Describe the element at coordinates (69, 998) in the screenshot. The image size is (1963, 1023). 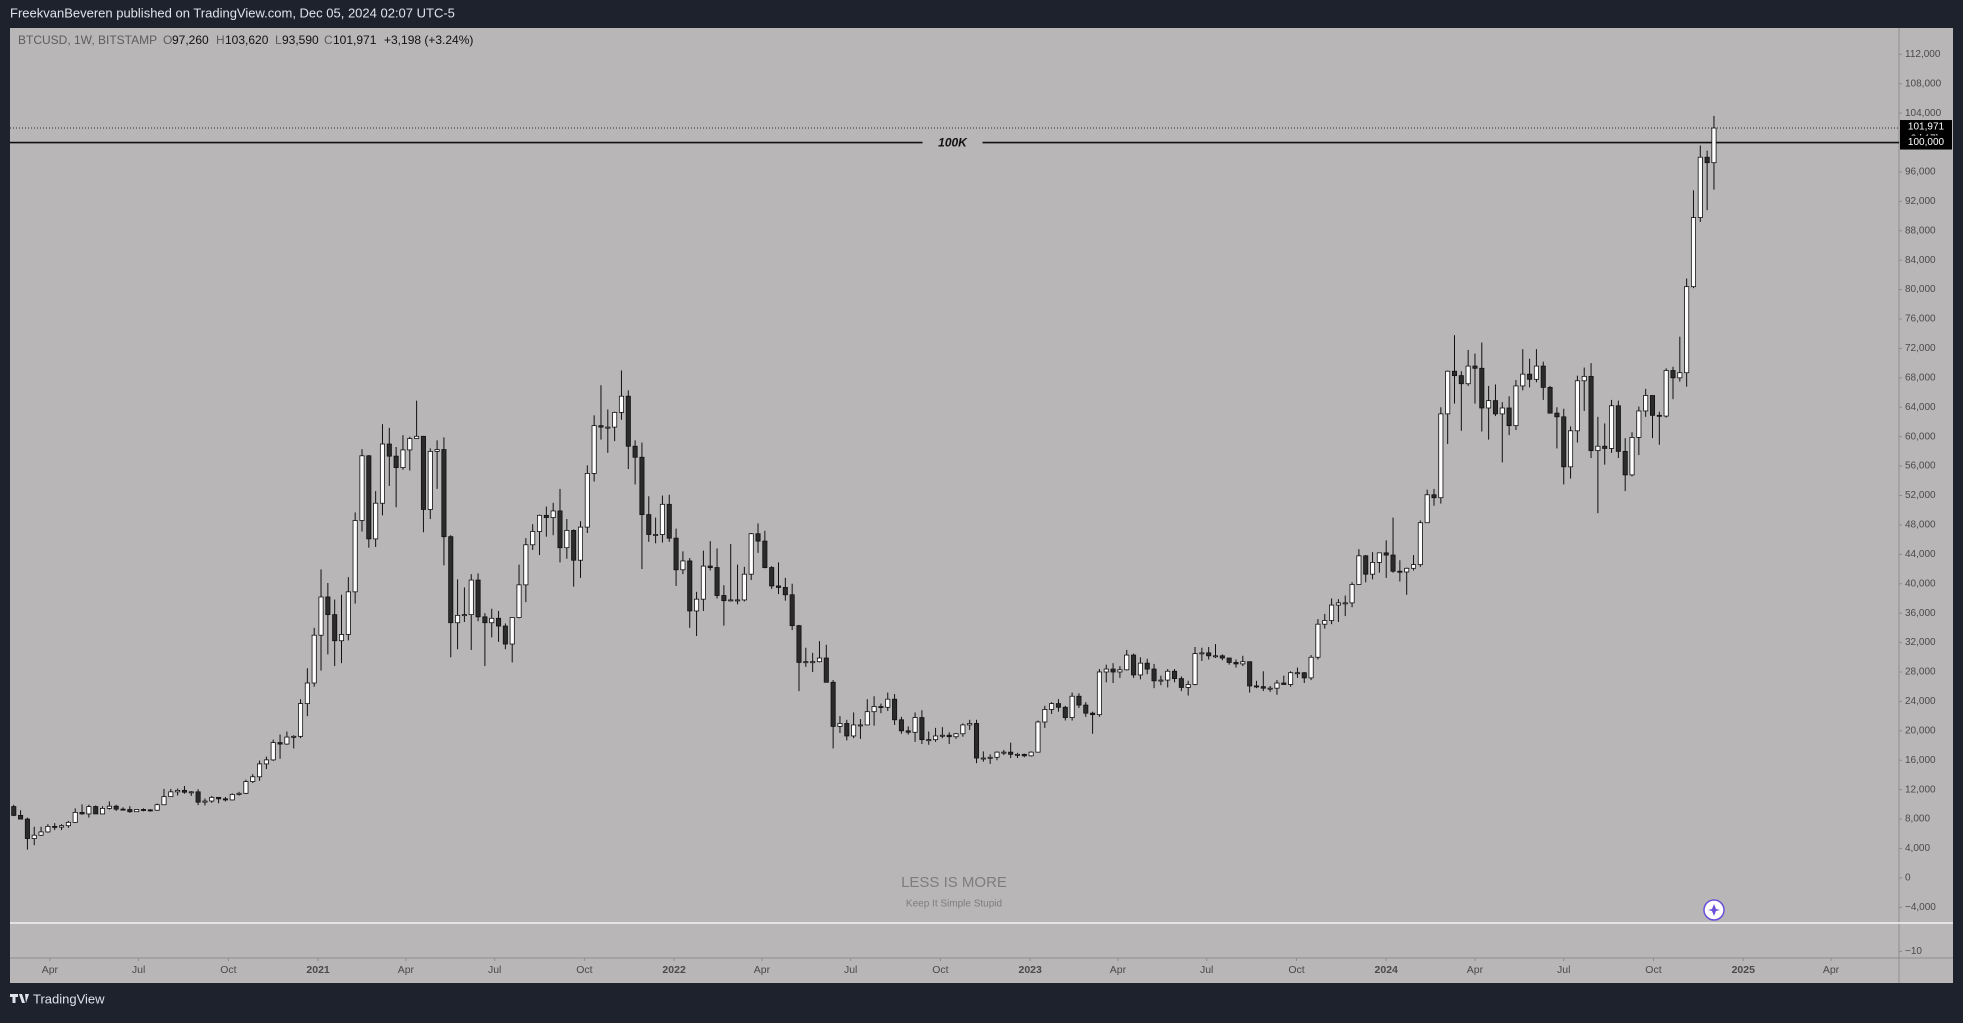
I see `brand-name: TradingView` at that location.